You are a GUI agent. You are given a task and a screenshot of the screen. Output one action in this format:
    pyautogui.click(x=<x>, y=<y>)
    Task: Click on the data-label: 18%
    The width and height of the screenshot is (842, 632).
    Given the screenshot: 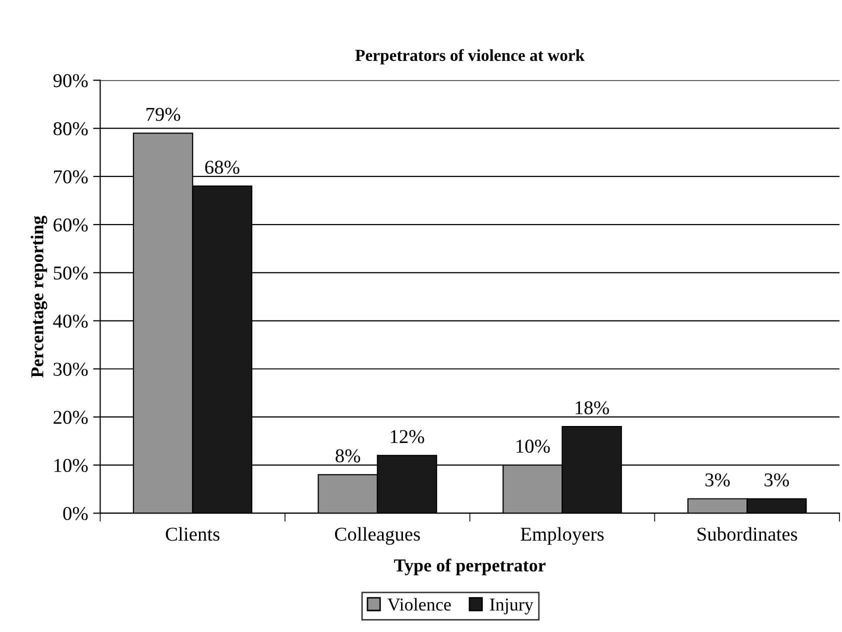 What is the action you would take?
    pyautogui.click(x=592, y=407)
    